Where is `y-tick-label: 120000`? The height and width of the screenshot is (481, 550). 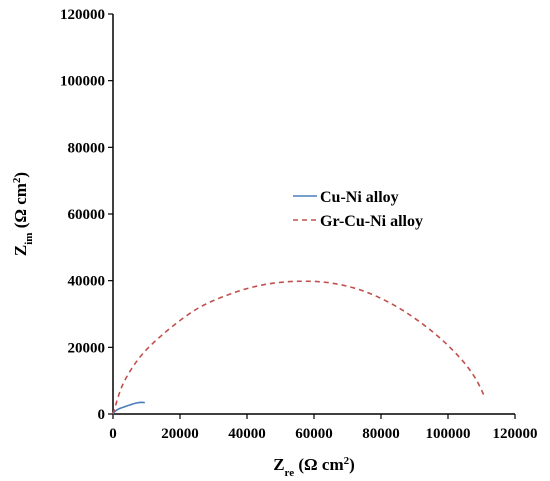
y-tick-label: 120000 is located at coordinates (82, 15).